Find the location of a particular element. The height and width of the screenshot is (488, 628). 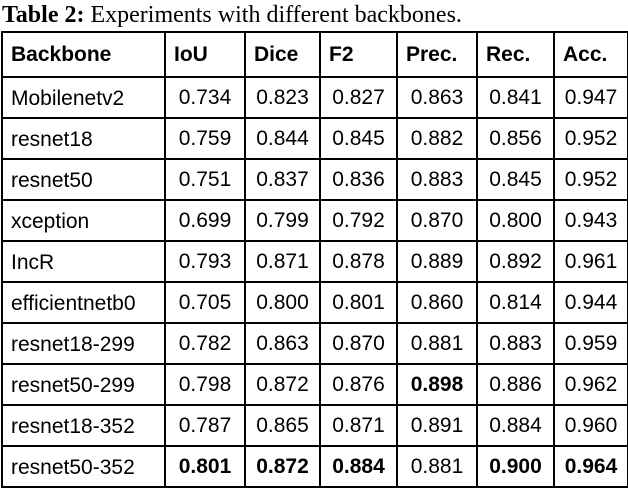

metric-cell: 0.876 is located at coordinates (358, 384).